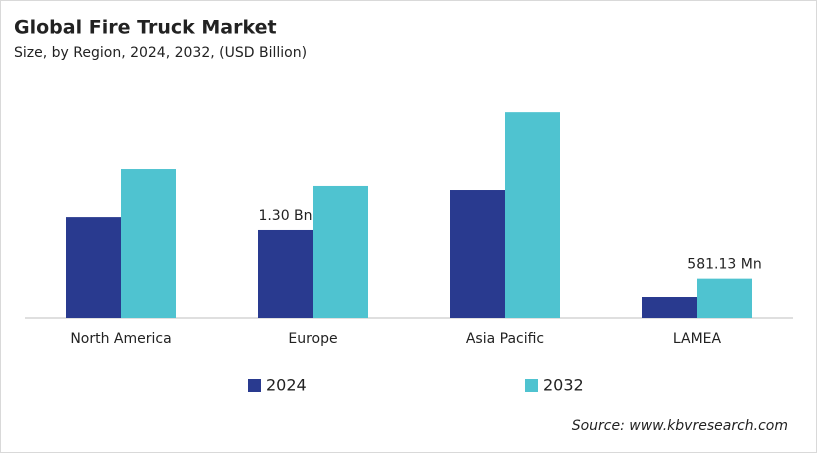  Describe the element at coordinates (724, 265) in the screenshot. I see `data-label: 581.13 Mn` at that location.